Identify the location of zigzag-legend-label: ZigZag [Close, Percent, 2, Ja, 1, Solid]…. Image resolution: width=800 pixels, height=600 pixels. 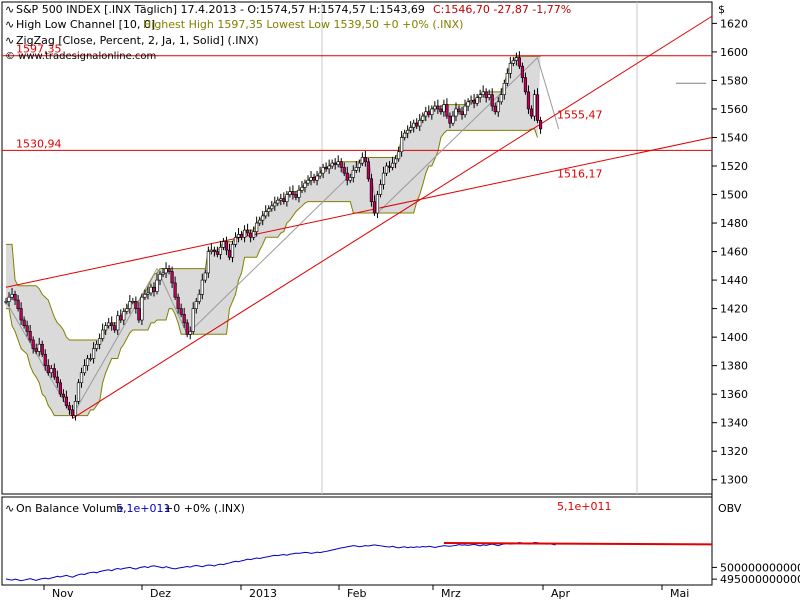
(137, 40).